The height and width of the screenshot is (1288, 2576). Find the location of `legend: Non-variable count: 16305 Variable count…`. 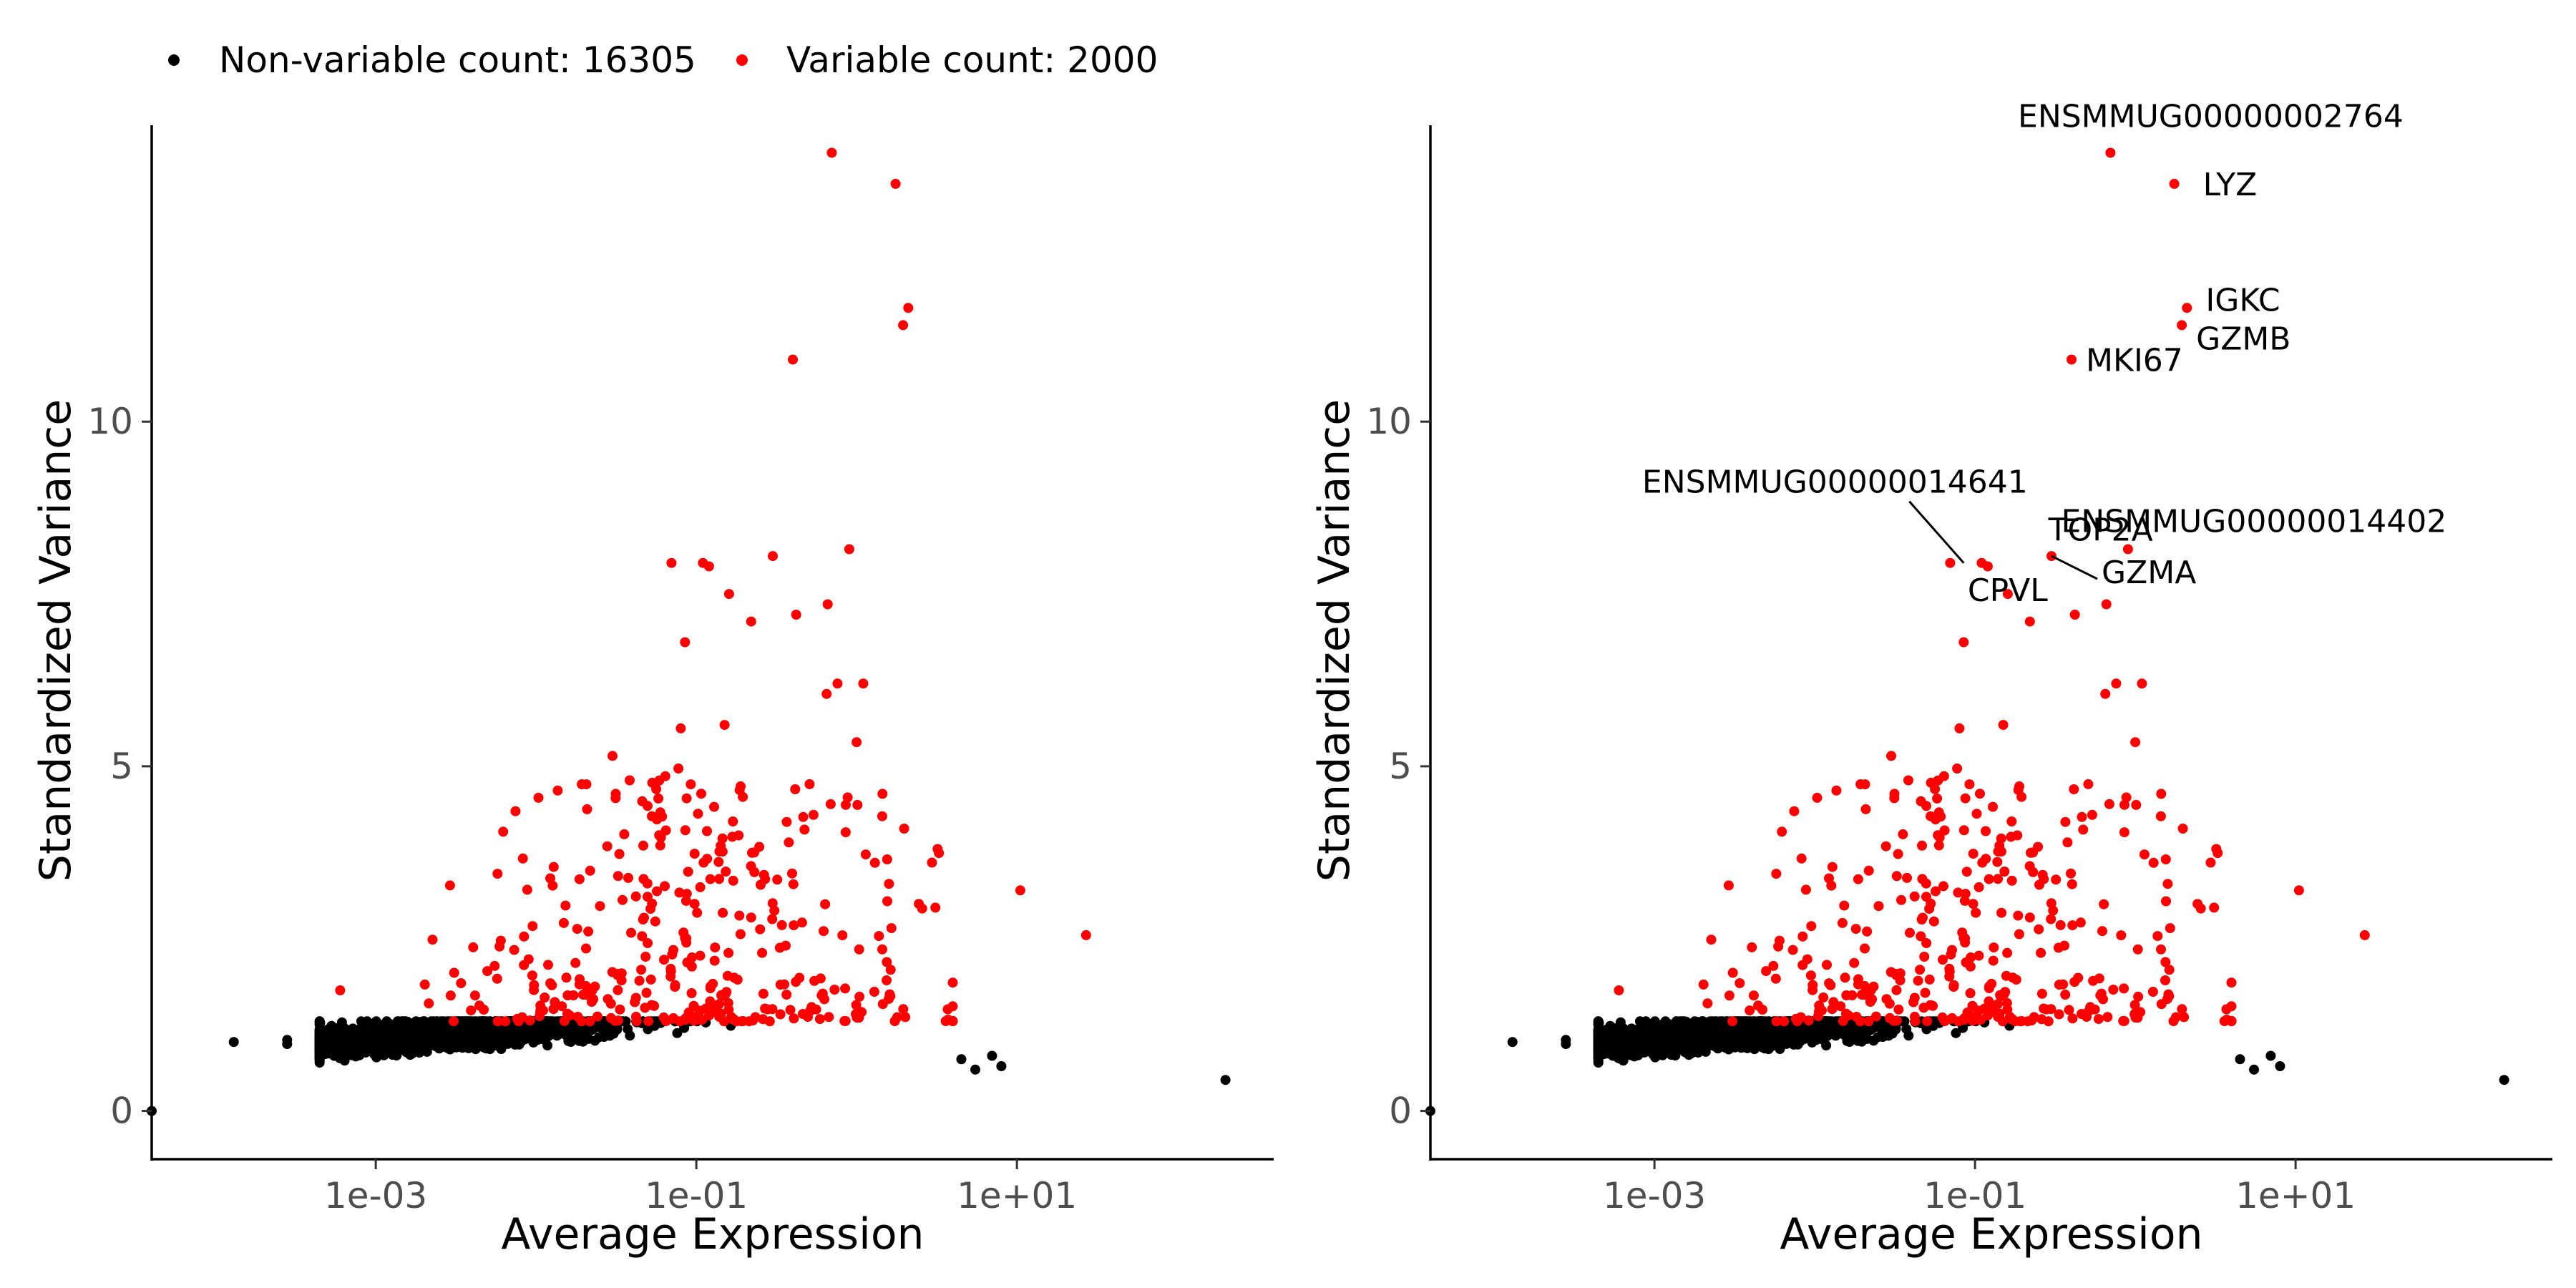

legend: Non-variable count: 16305 Variable count… is located at coordinates (663, 60).